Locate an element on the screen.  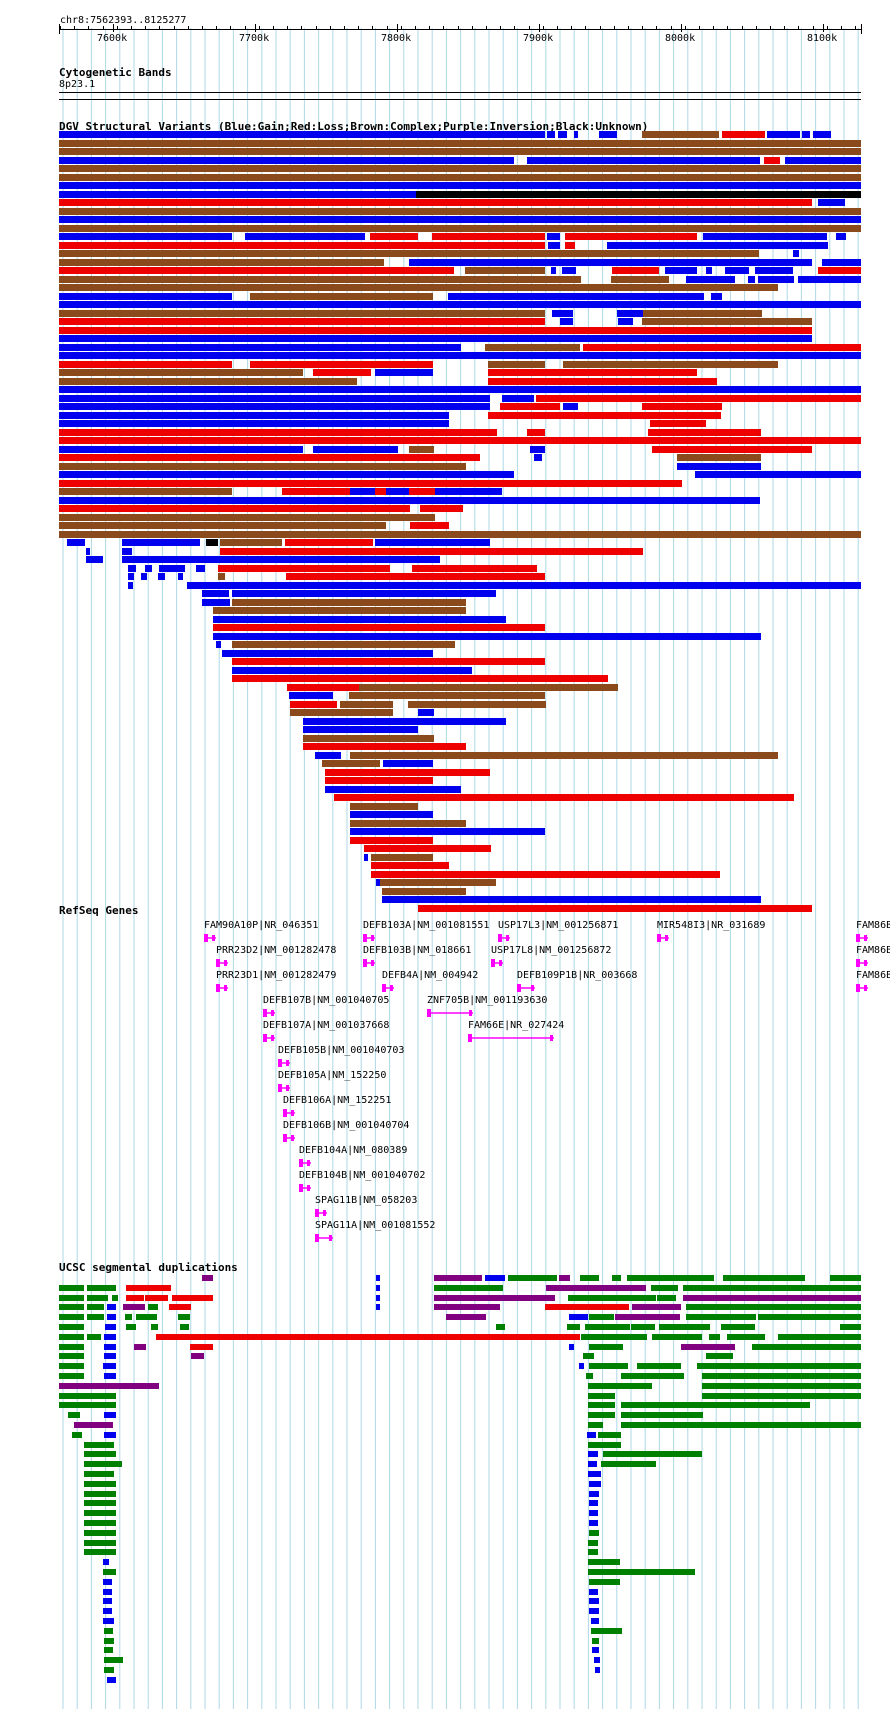
gene-label: DEFB4A|NM_004942 is located at coordinates (430, 975).